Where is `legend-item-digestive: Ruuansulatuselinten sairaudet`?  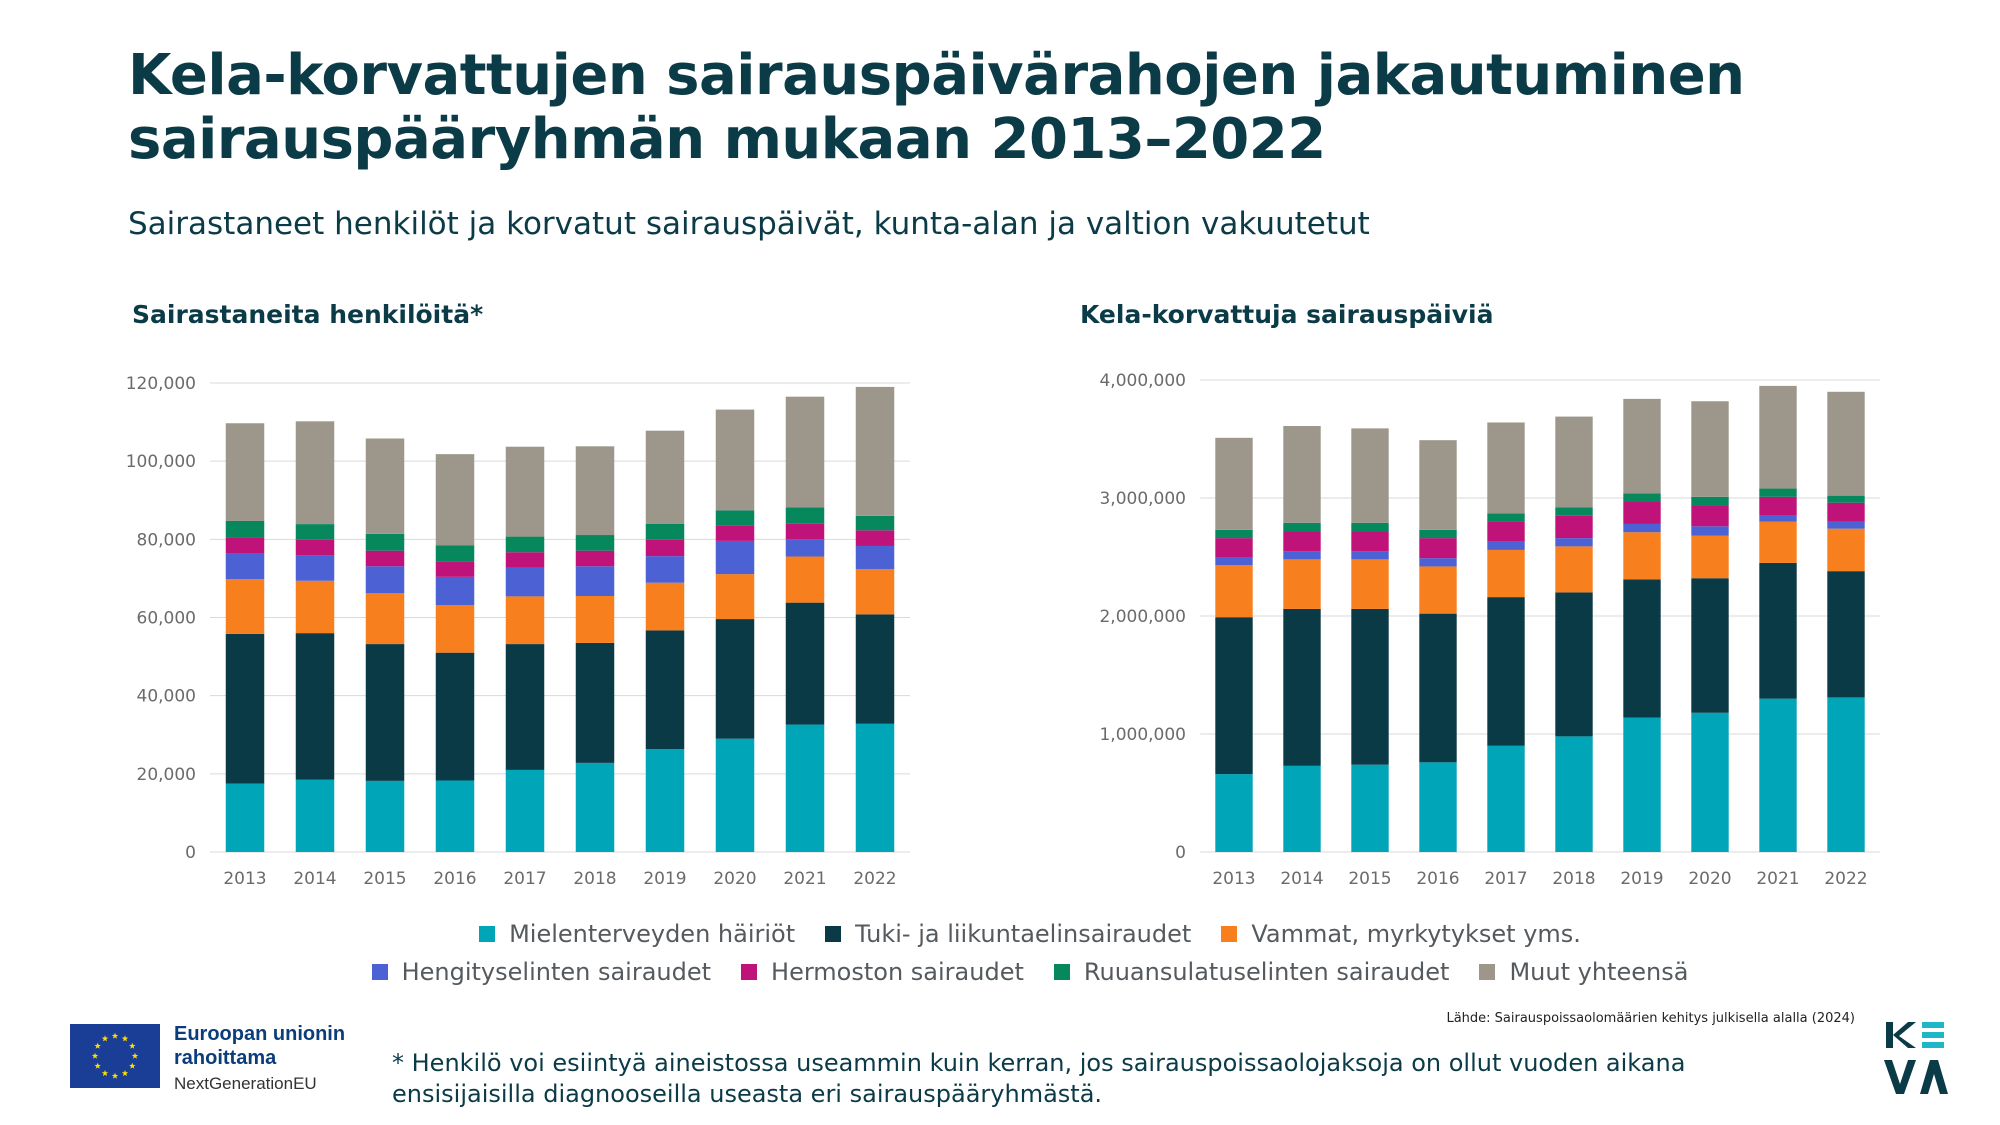
legend-item-digestive: Ruuansulatuselinten sairaudet is located at coordinates (1251, 972).